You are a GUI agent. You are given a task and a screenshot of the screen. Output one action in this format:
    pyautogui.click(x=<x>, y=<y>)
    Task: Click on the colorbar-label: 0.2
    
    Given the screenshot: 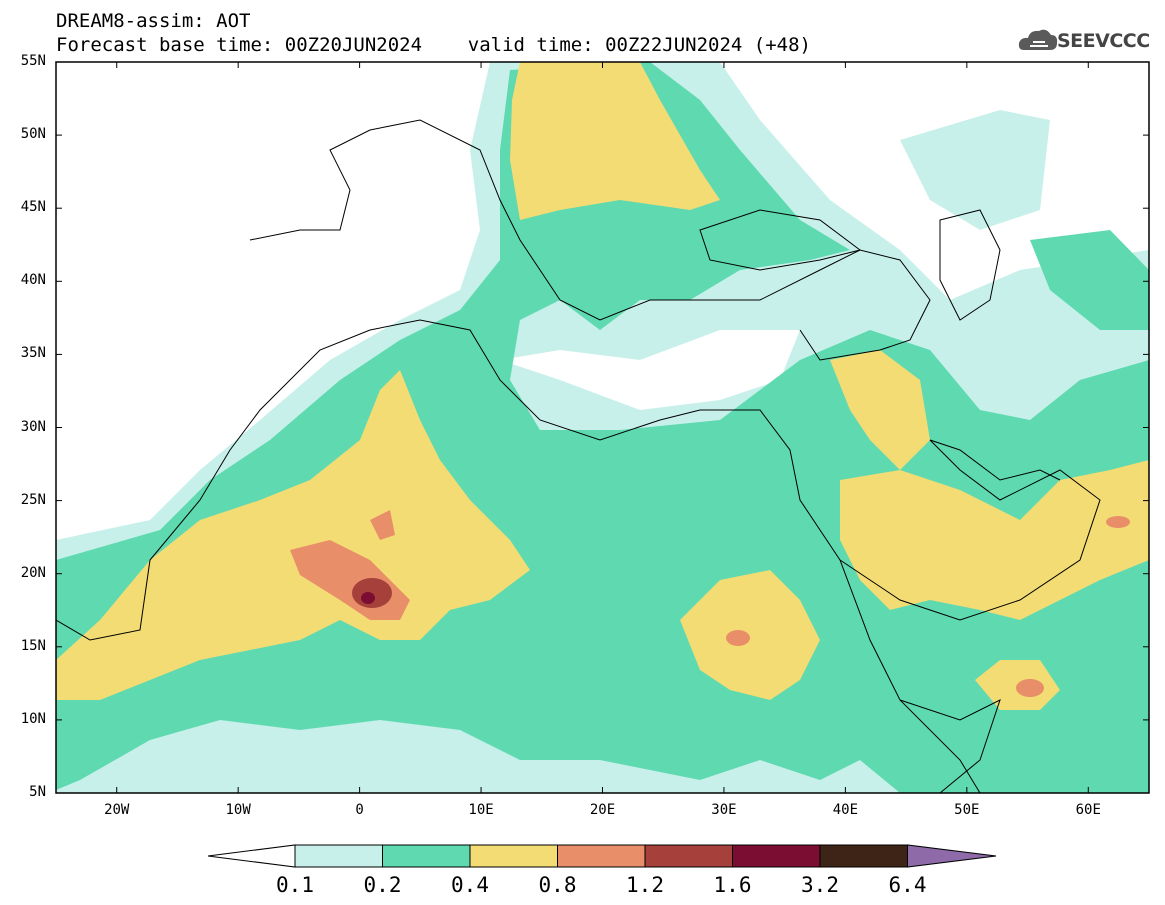 What is the action you would take?
    pyautogui.click(x=382, y=885)
    